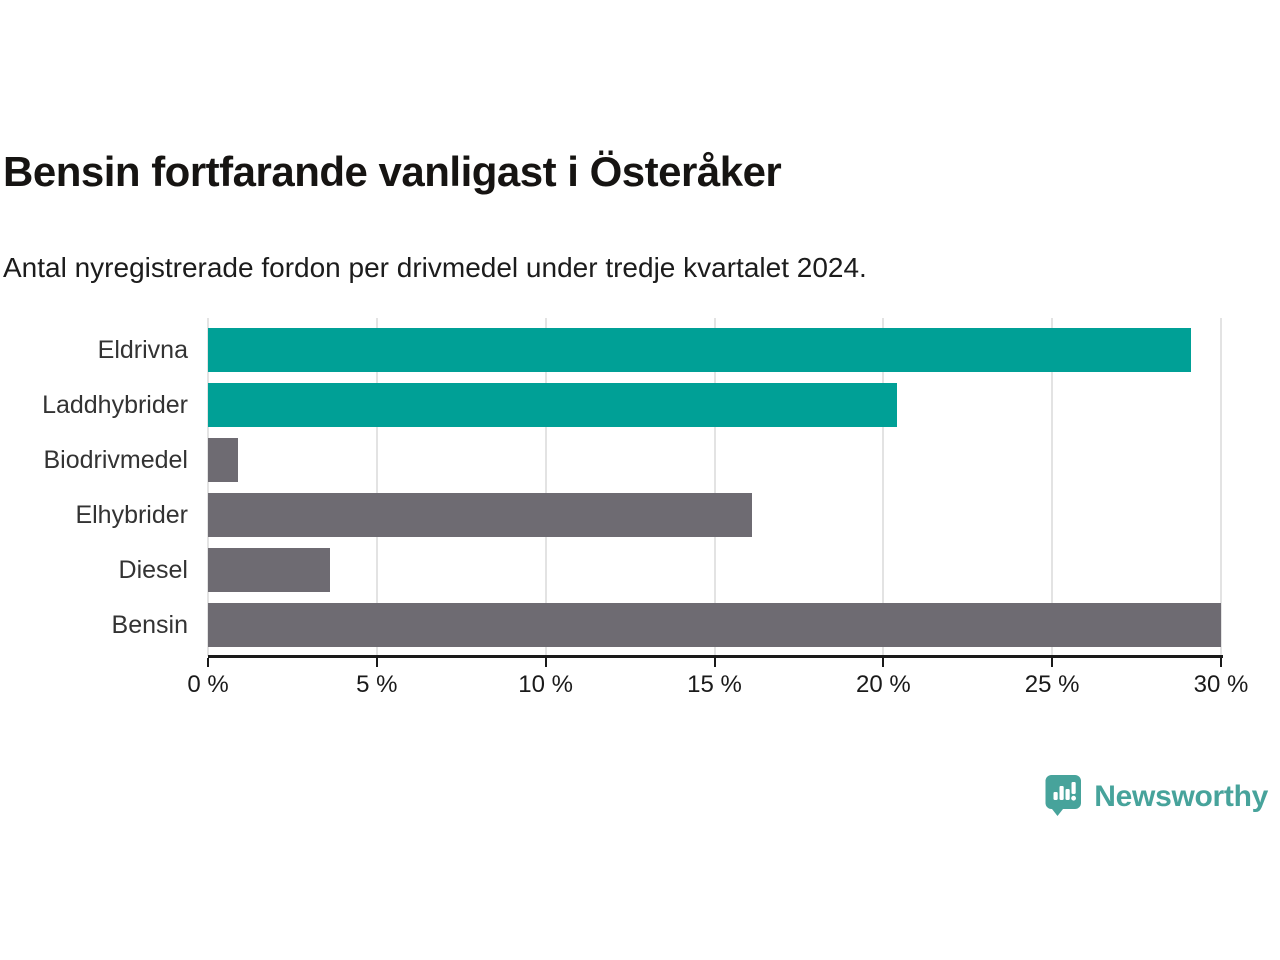 The image size is (1280, 960). Describe the element at coordinates (546, 684) in the screenshot. I see `x-tick-label-10: 10 %` at that location.